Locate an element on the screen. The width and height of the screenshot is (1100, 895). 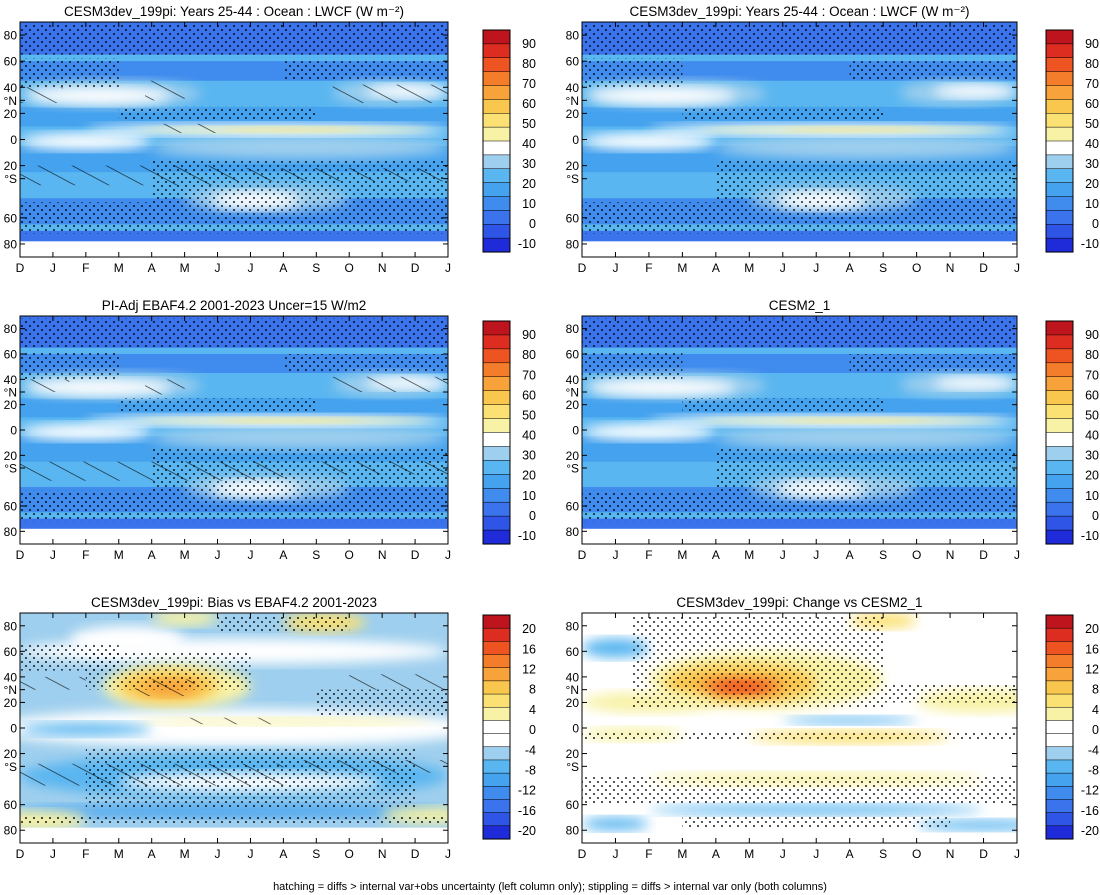
month-label: N is located at coordinates (382, 854).